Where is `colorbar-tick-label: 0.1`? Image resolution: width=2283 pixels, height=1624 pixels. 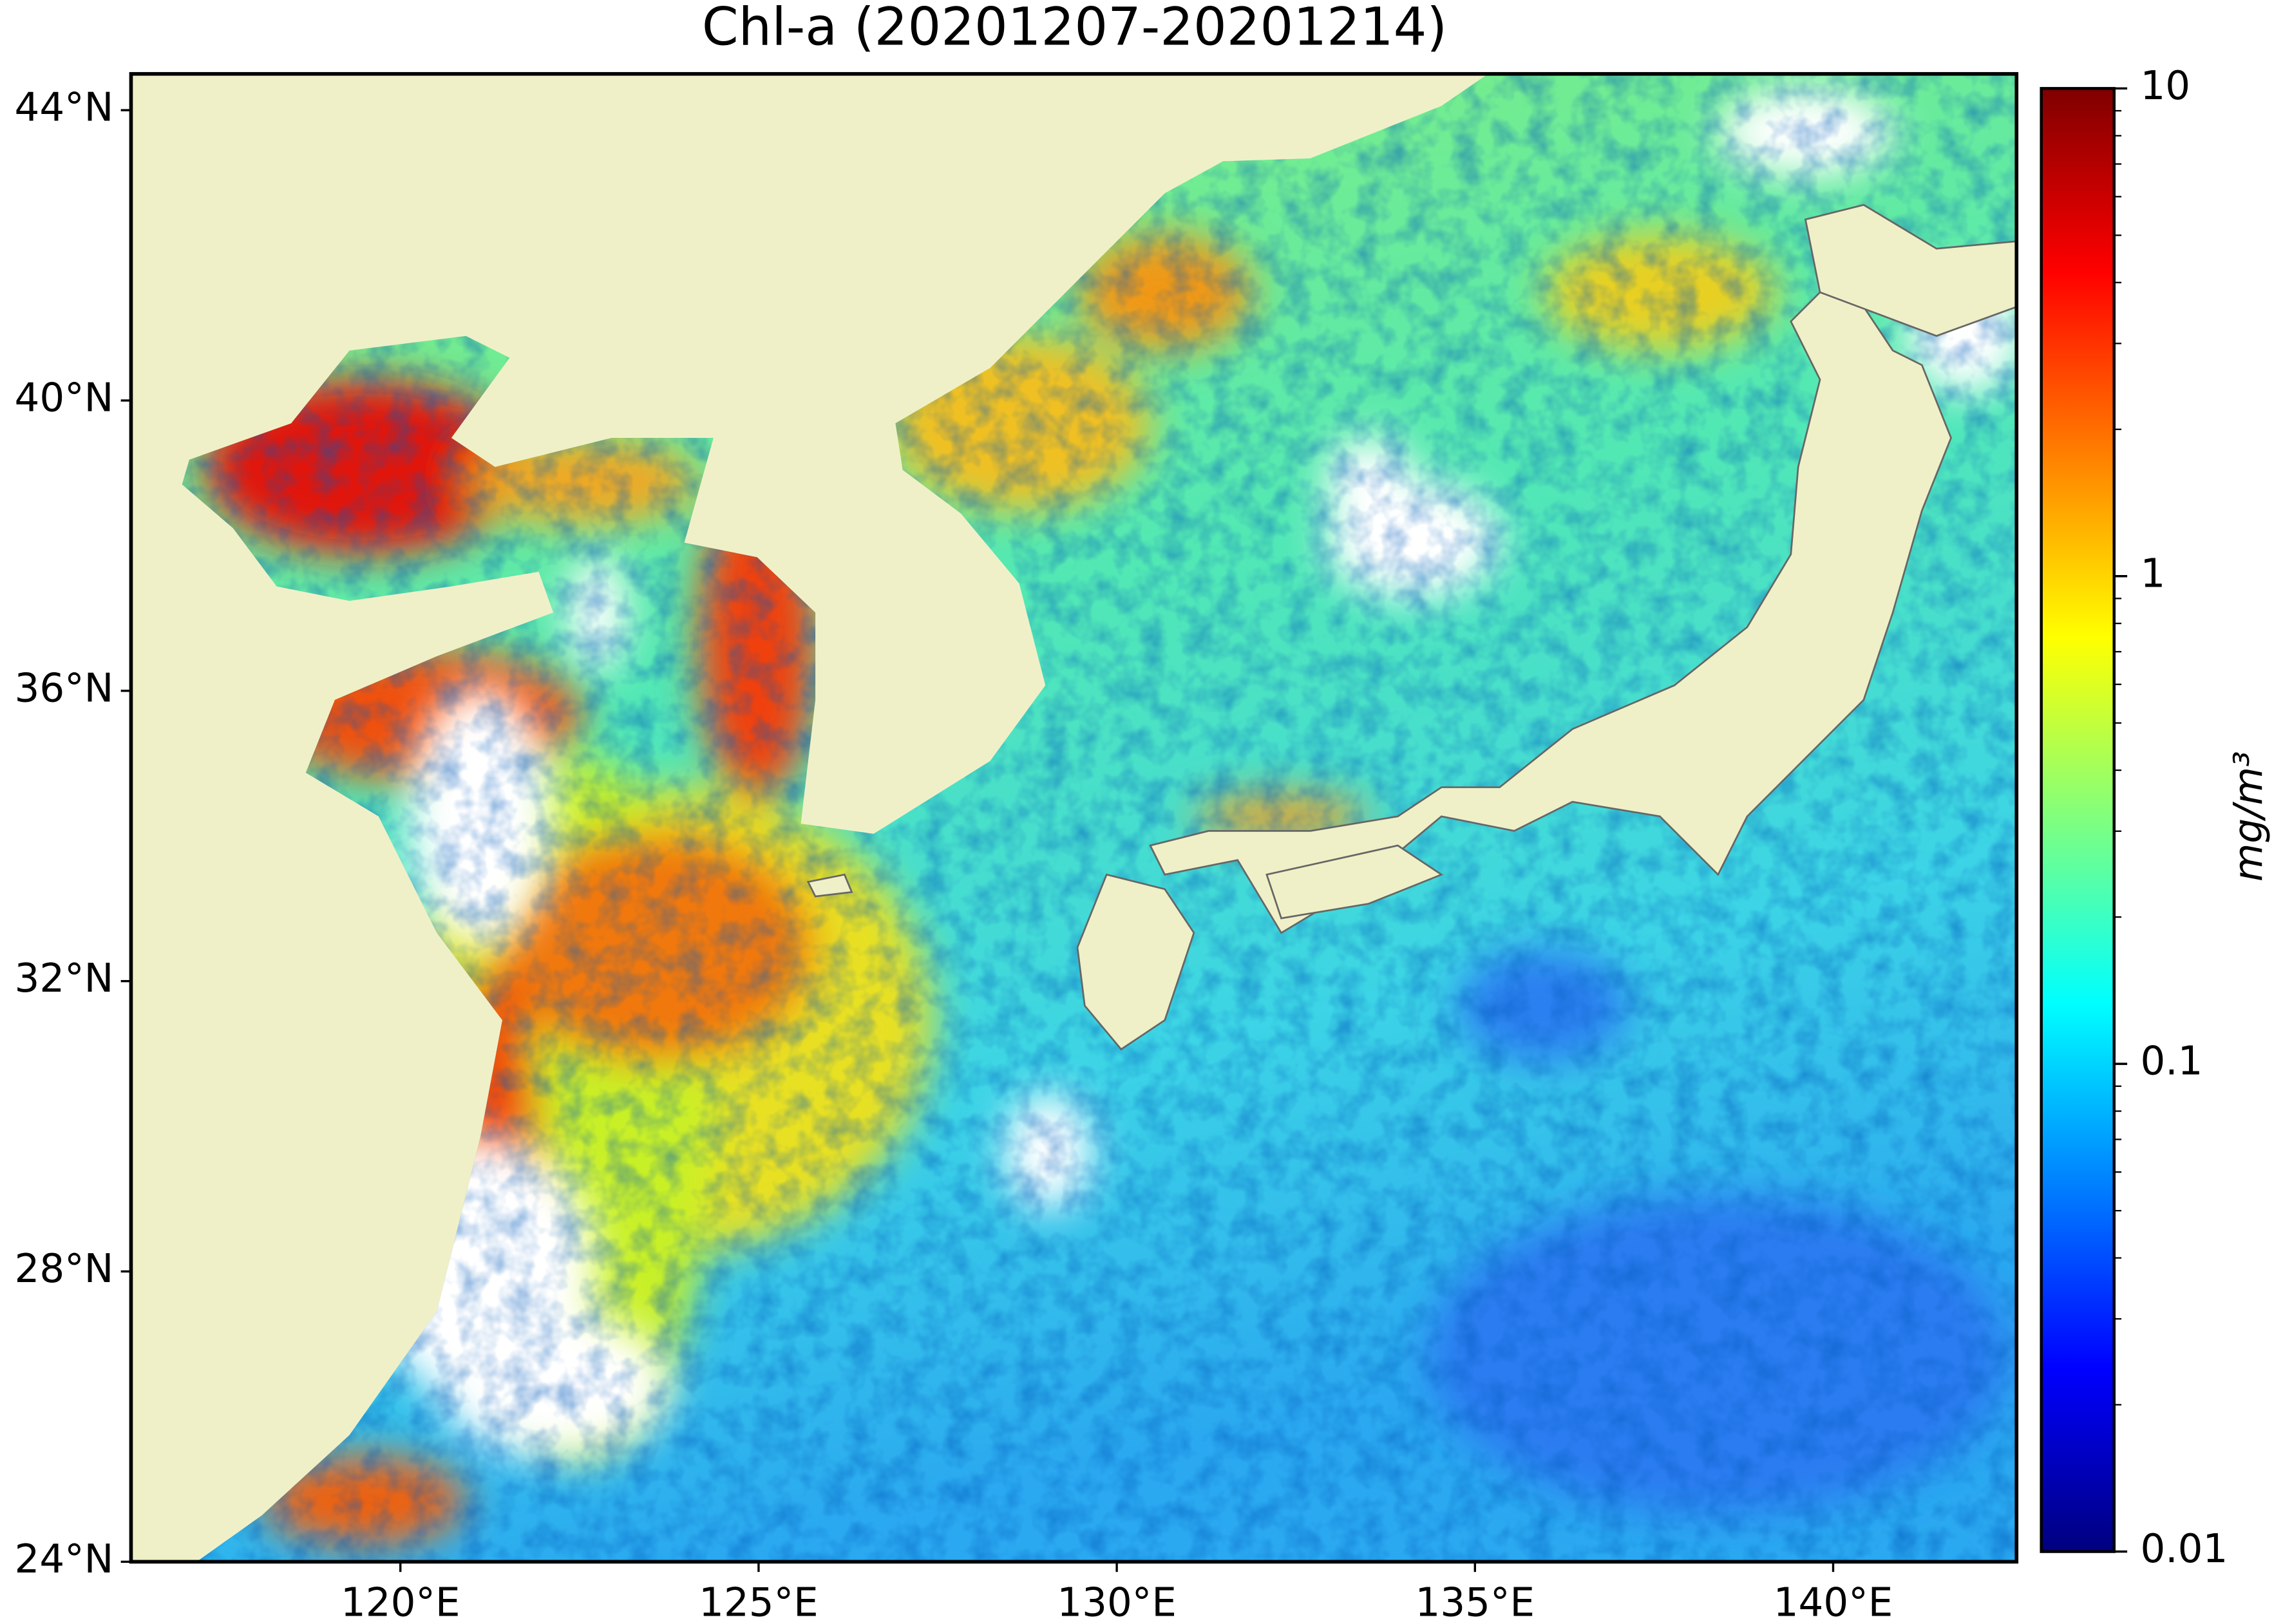 colorbar-tick-label: 0.1 is located at coordinates (2171, 1061).